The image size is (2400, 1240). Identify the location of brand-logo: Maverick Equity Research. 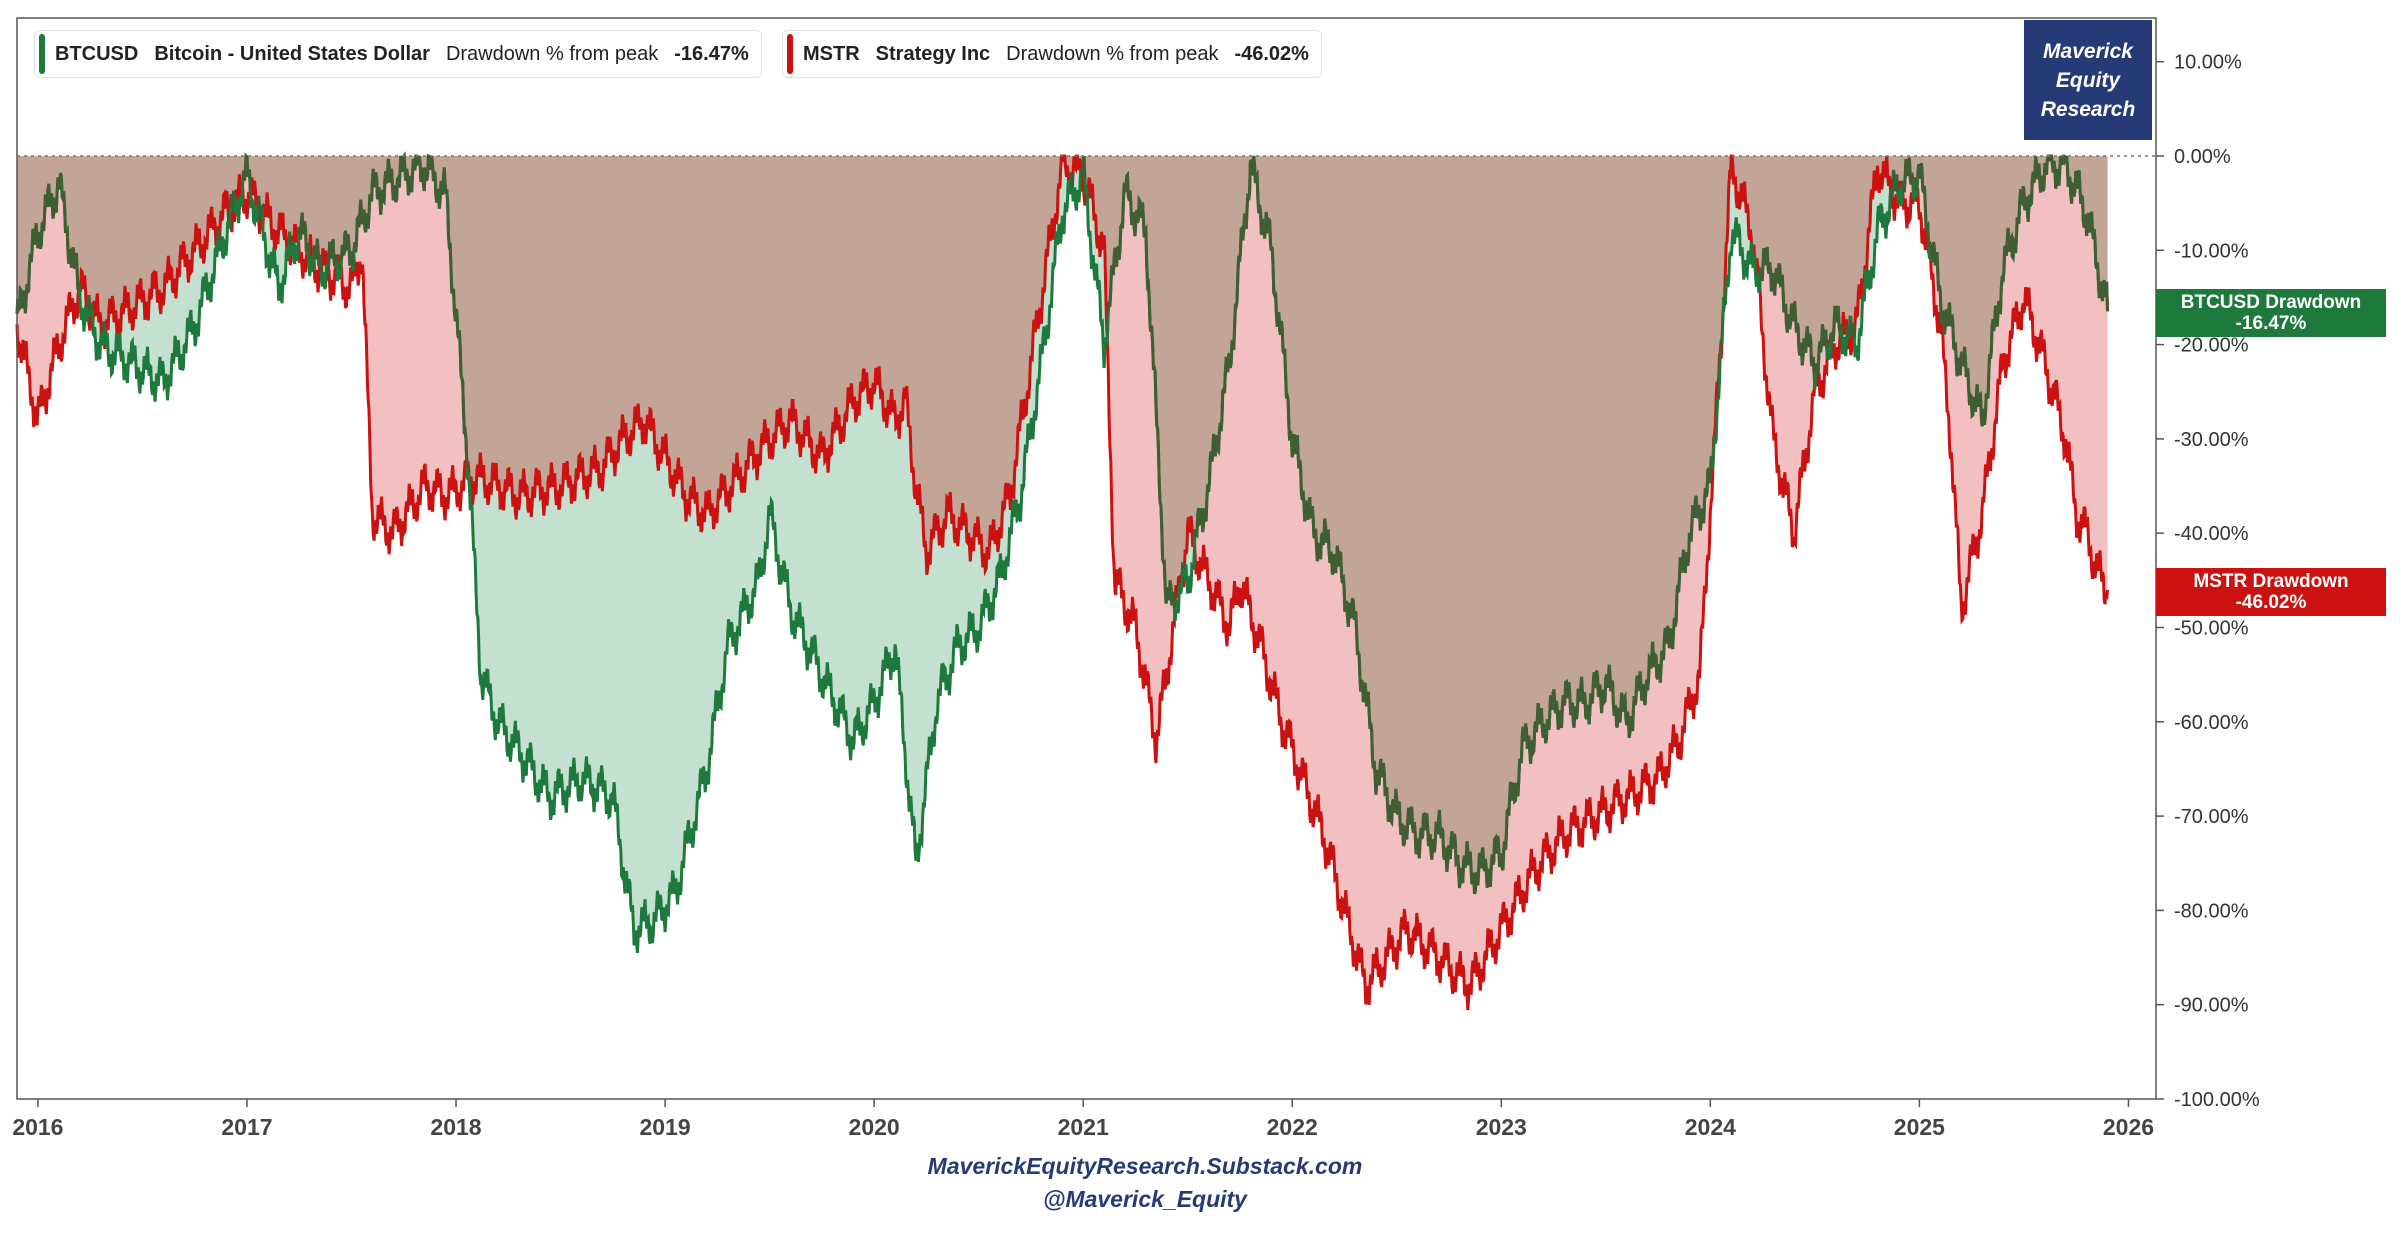
(2088, 80).